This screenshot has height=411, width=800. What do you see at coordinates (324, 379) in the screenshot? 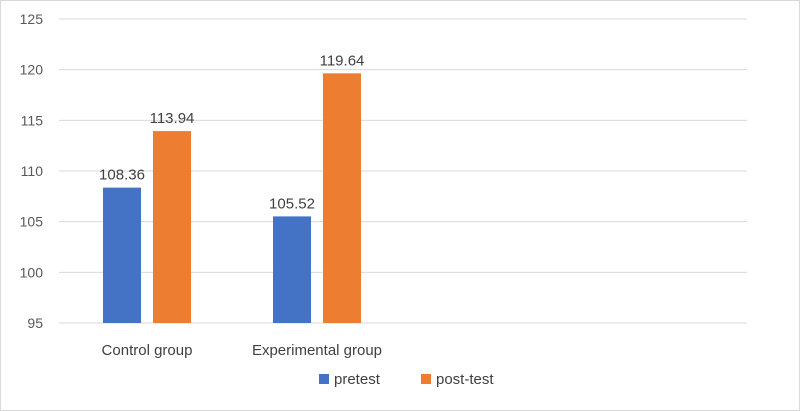
I see `legend-swatch-pretest` at bounding box center [324, 379].